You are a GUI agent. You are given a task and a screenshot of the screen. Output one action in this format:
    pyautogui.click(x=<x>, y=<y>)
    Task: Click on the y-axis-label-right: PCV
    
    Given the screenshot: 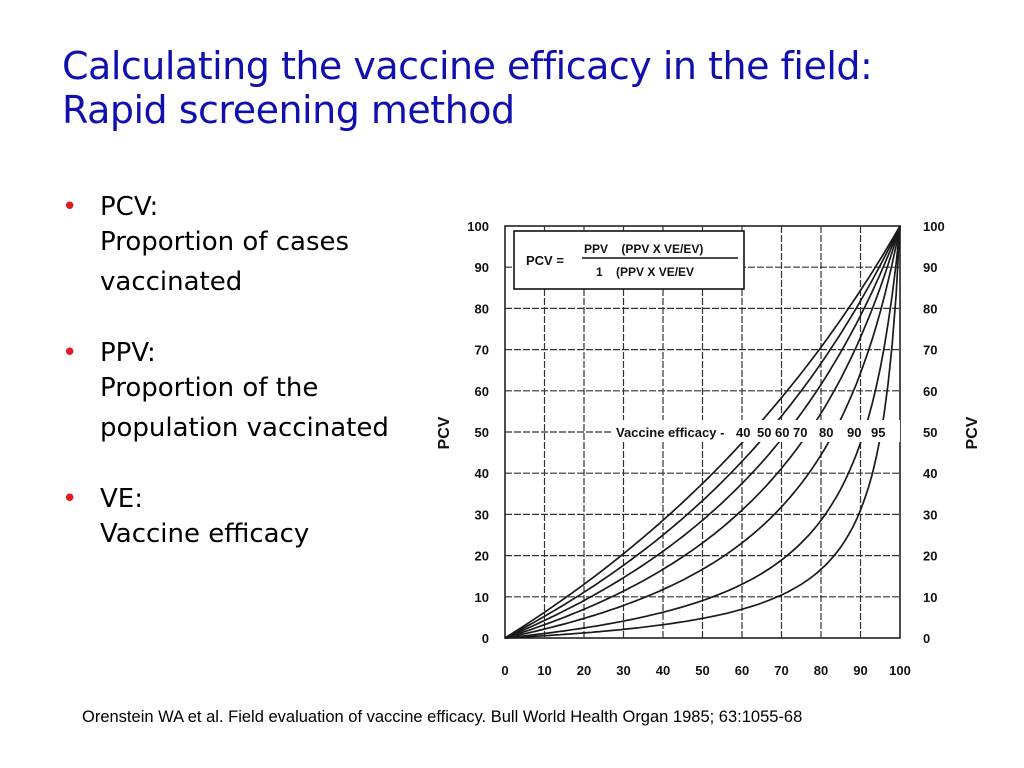 What is the action you would take?
    pyautogui.click(x=972, y=432)
    